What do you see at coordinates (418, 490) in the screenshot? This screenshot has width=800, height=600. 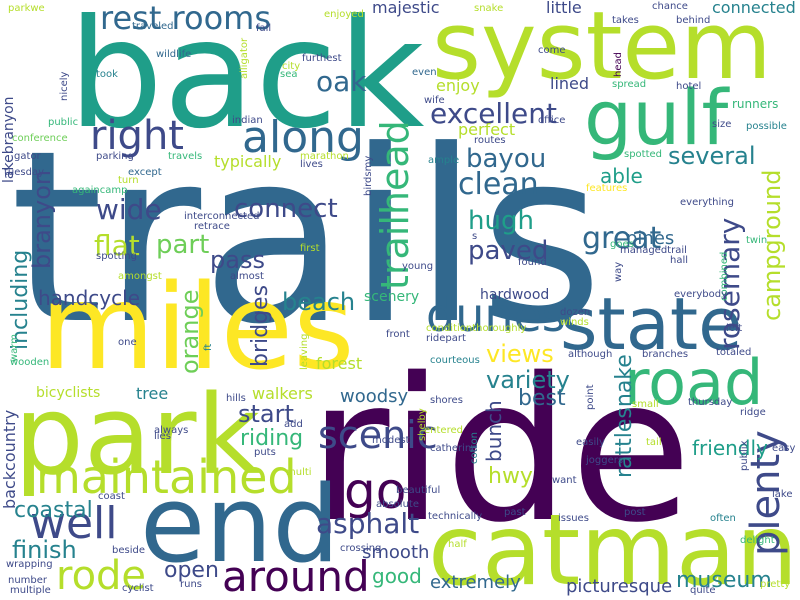 I see `word-beautiful: beautiful` at bounding box center [418, 490].